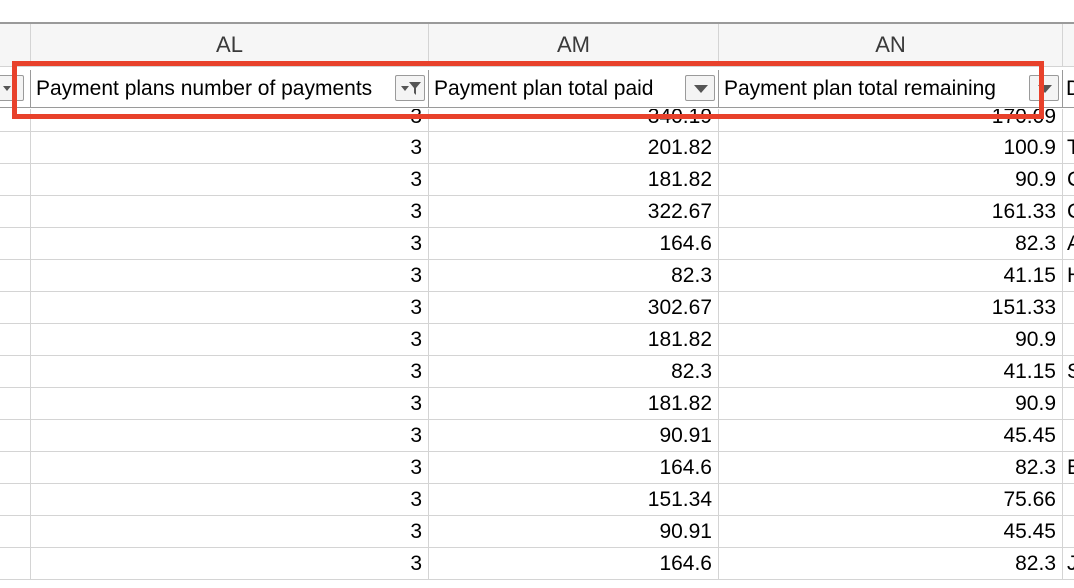 The image size is (1074, 588). I want to click on table-row: 3 302.67 151.33, so click(537, 308).